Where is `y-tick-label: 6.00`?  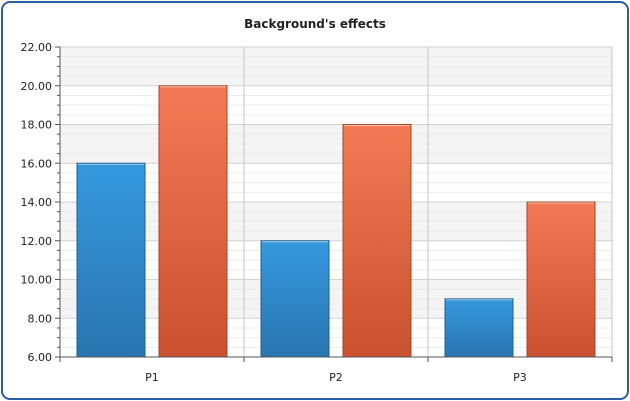
y-tick-label: 6.00 is located at coordinates (40, 357).